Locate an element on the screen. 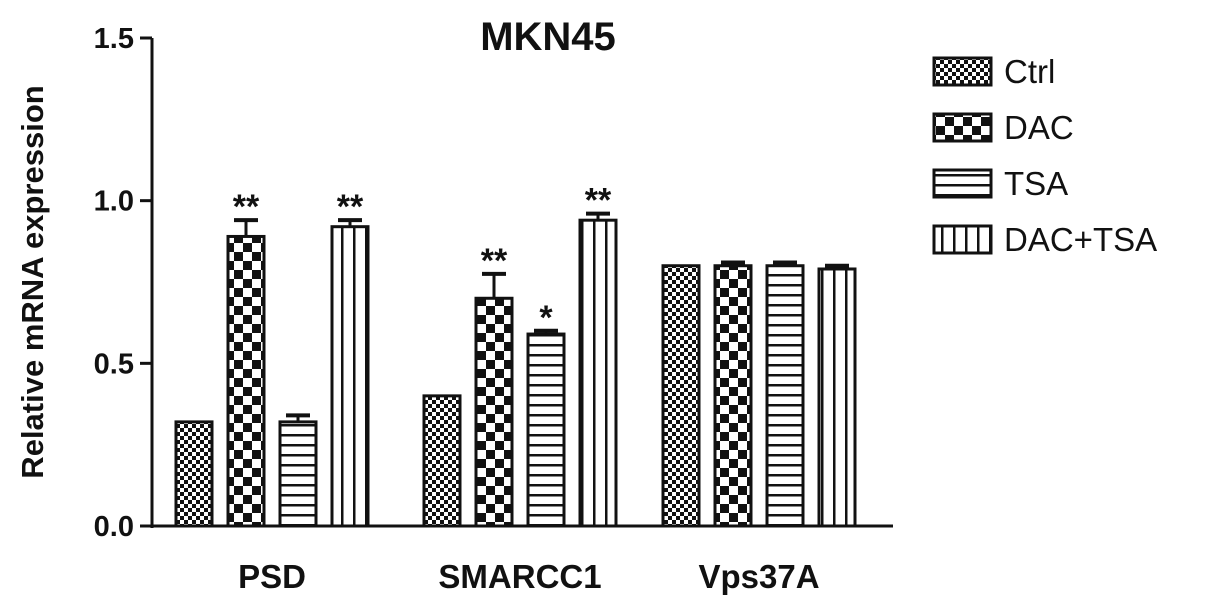  bar-dac-tsa-vps37a is located at coordinates (837, 397).